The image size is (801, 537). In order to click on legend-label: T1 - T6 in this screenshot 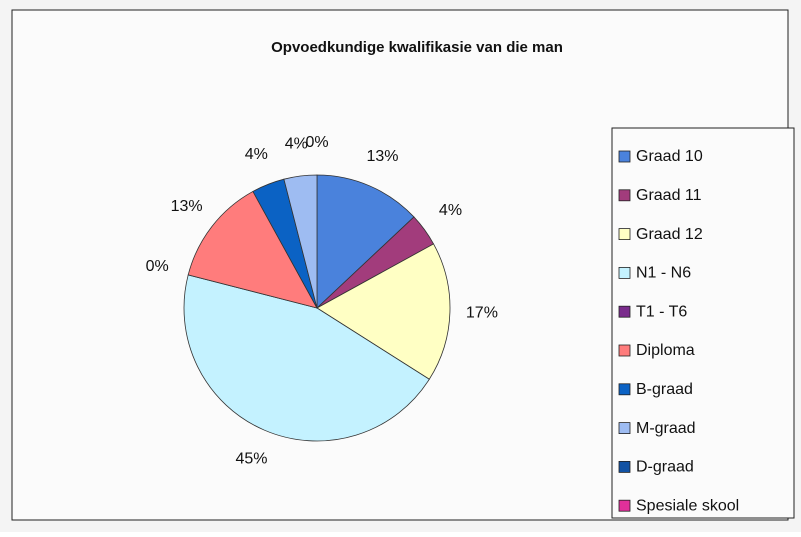, I will do `click(661, 311)`.